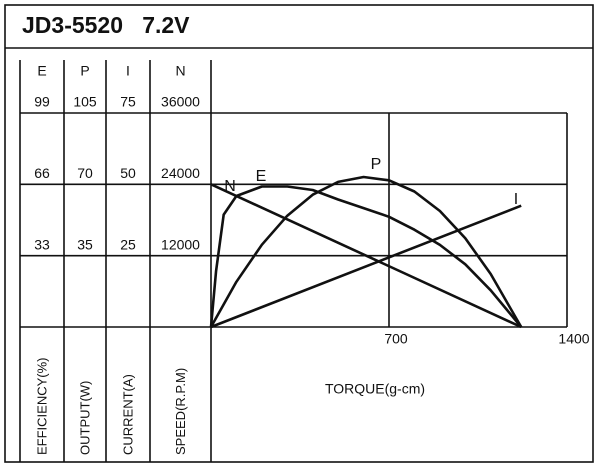 The image size is (600, 468). What do you see at coordinates (85, 173) in the screenshot?
I see `y-tick-label: 70` at bounding box center [85, 173].